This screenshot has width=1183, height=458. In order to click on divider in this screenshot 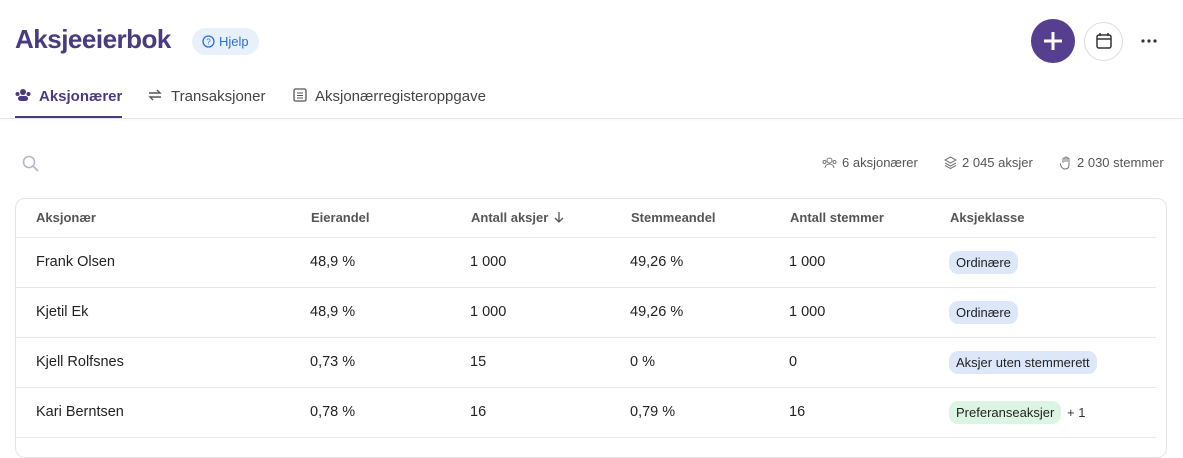, I will do `click(591, 118)`.